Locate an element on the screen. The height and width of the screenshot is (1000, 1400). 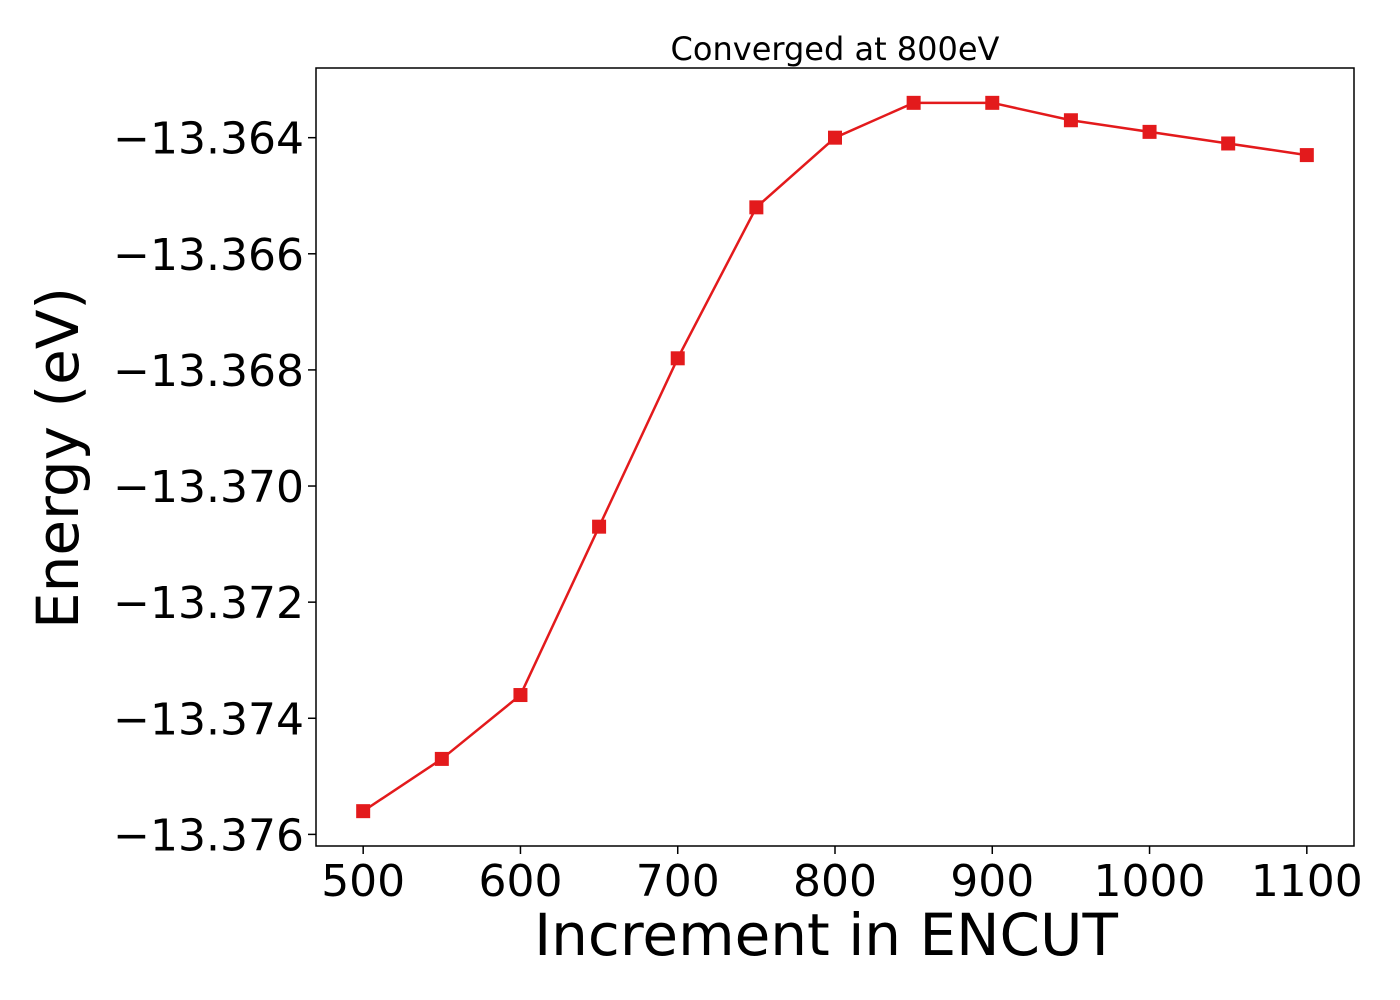
y-tick-label: −13.370 is located at coordinates (208, 487).